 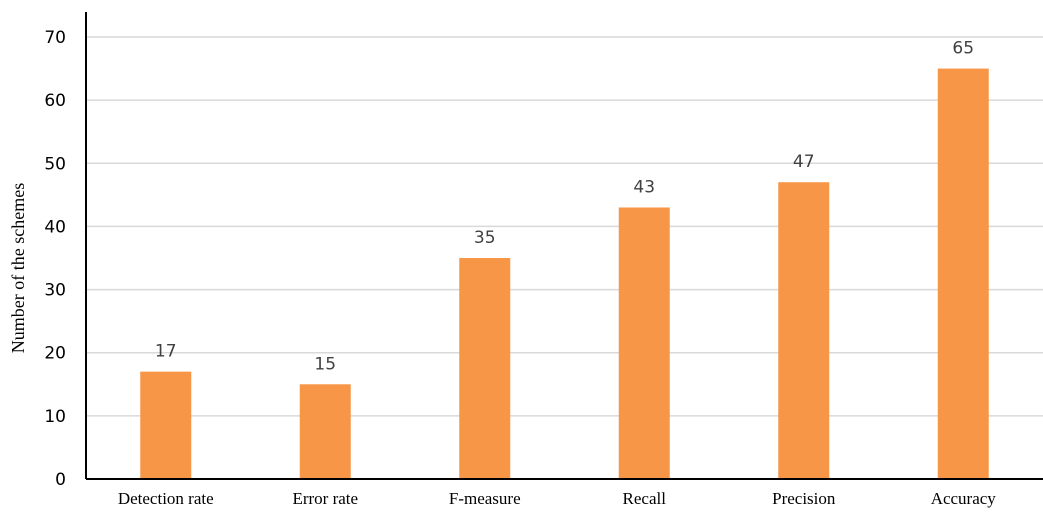 I want to click on y-tick-label: 60, so click(x=55, y=101).